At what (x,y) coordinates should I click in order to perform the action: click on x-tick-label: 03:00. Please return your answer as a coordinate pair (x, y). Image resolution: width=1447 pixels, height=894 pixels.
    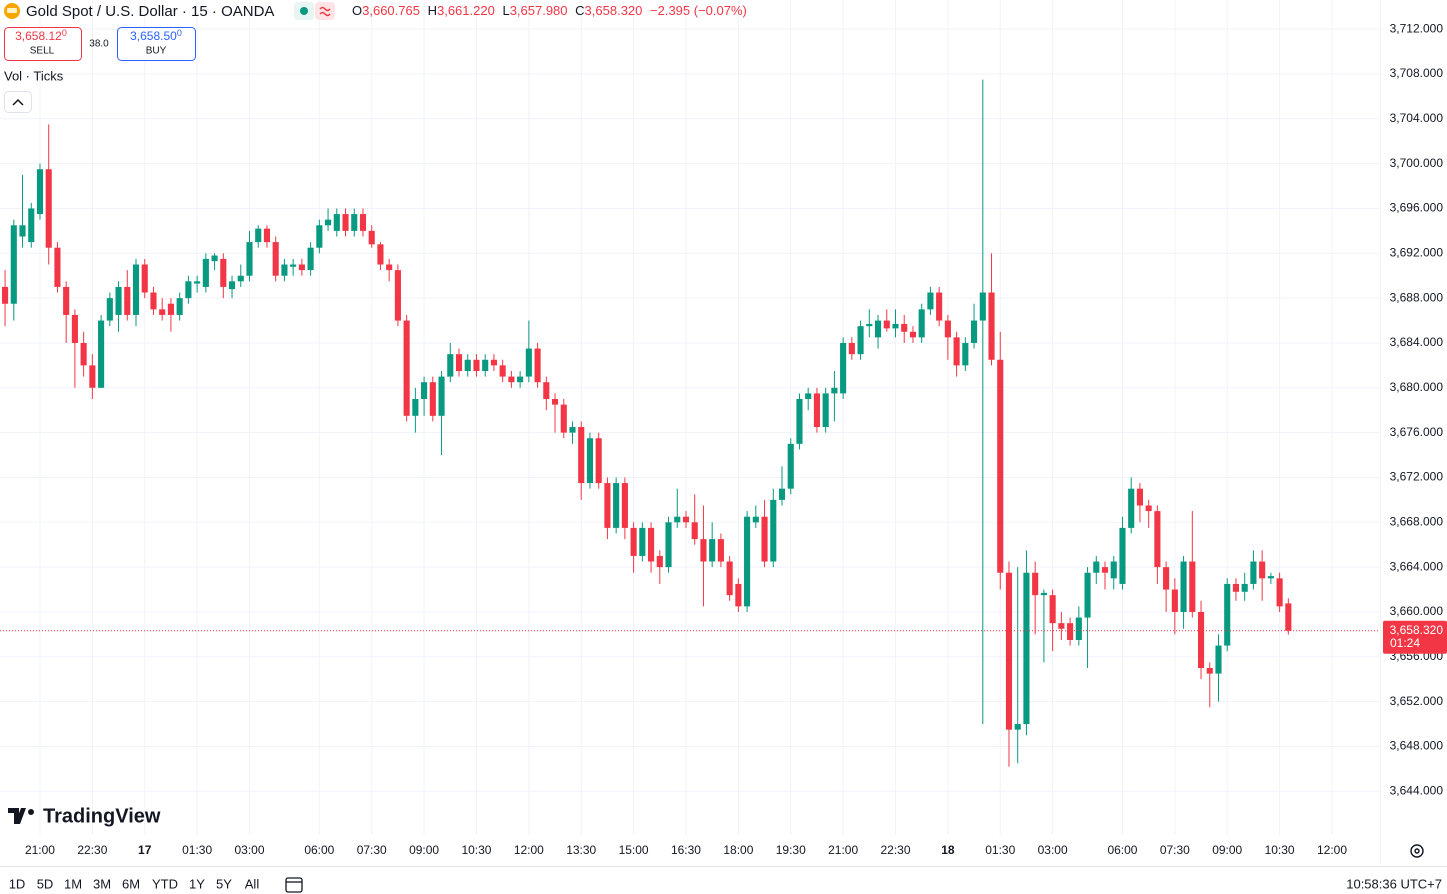
    Looking at the image, I should click on (1053, 850).